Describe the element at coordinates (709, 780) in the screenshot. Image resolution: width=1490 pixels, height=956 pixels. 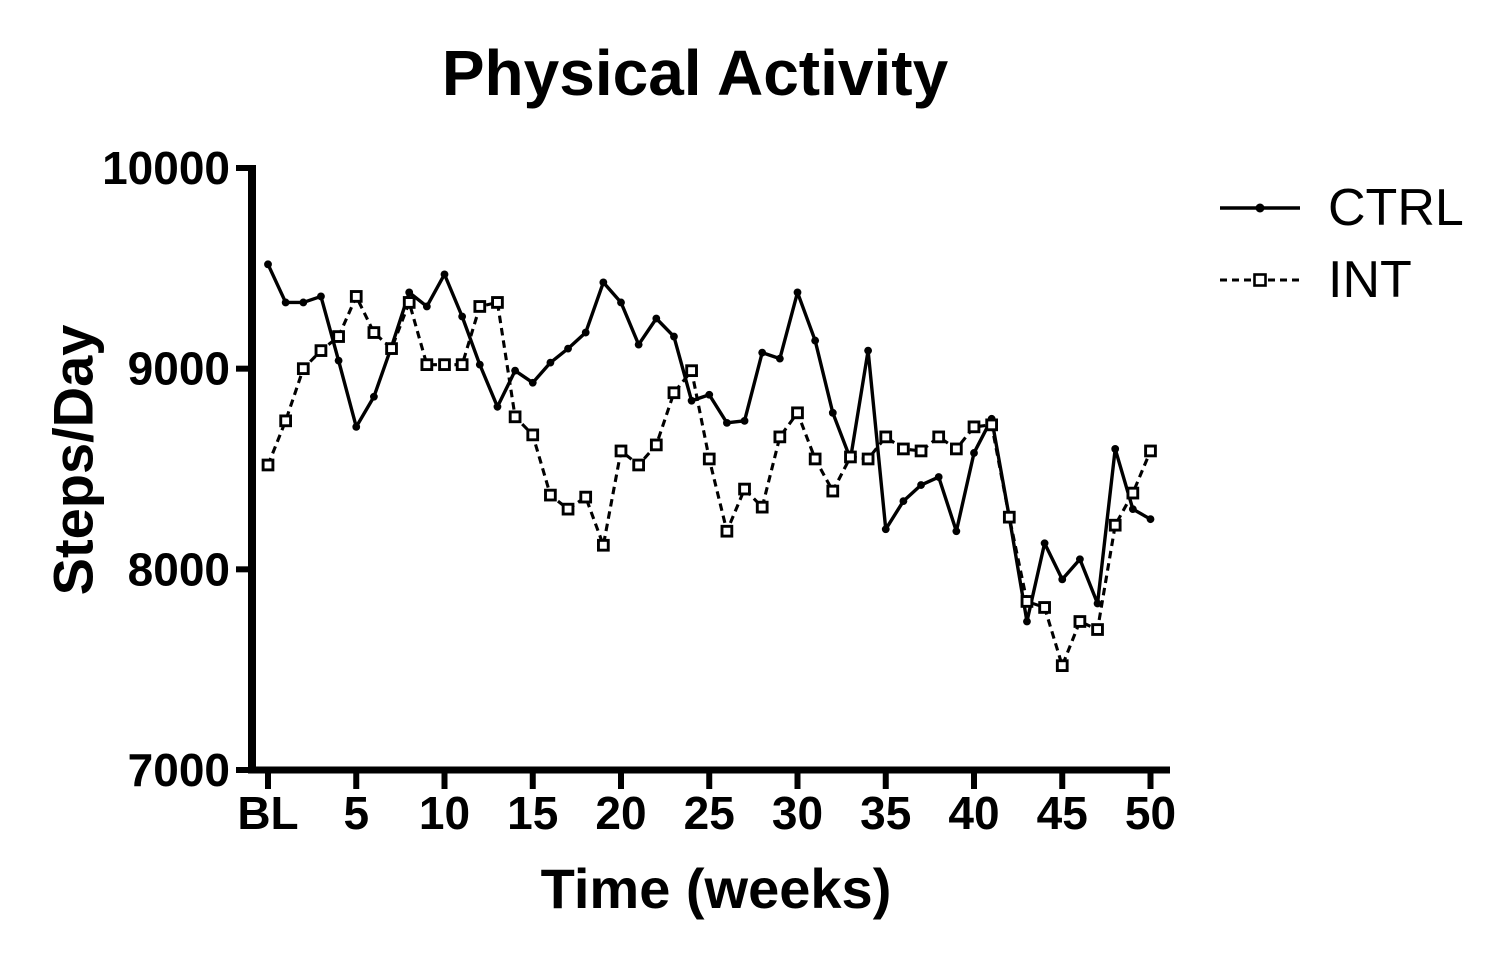
I see `x-axis-ticks` at that location.